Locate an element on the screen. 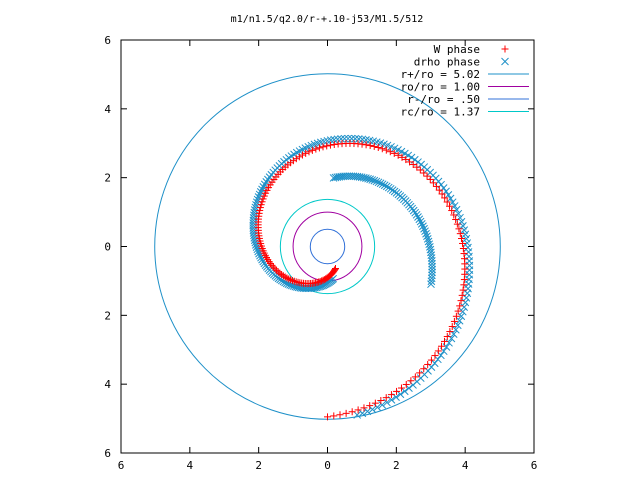 The width and height of the screenshot is (640, 480). circle-ro is located at coordinates (327, 246).